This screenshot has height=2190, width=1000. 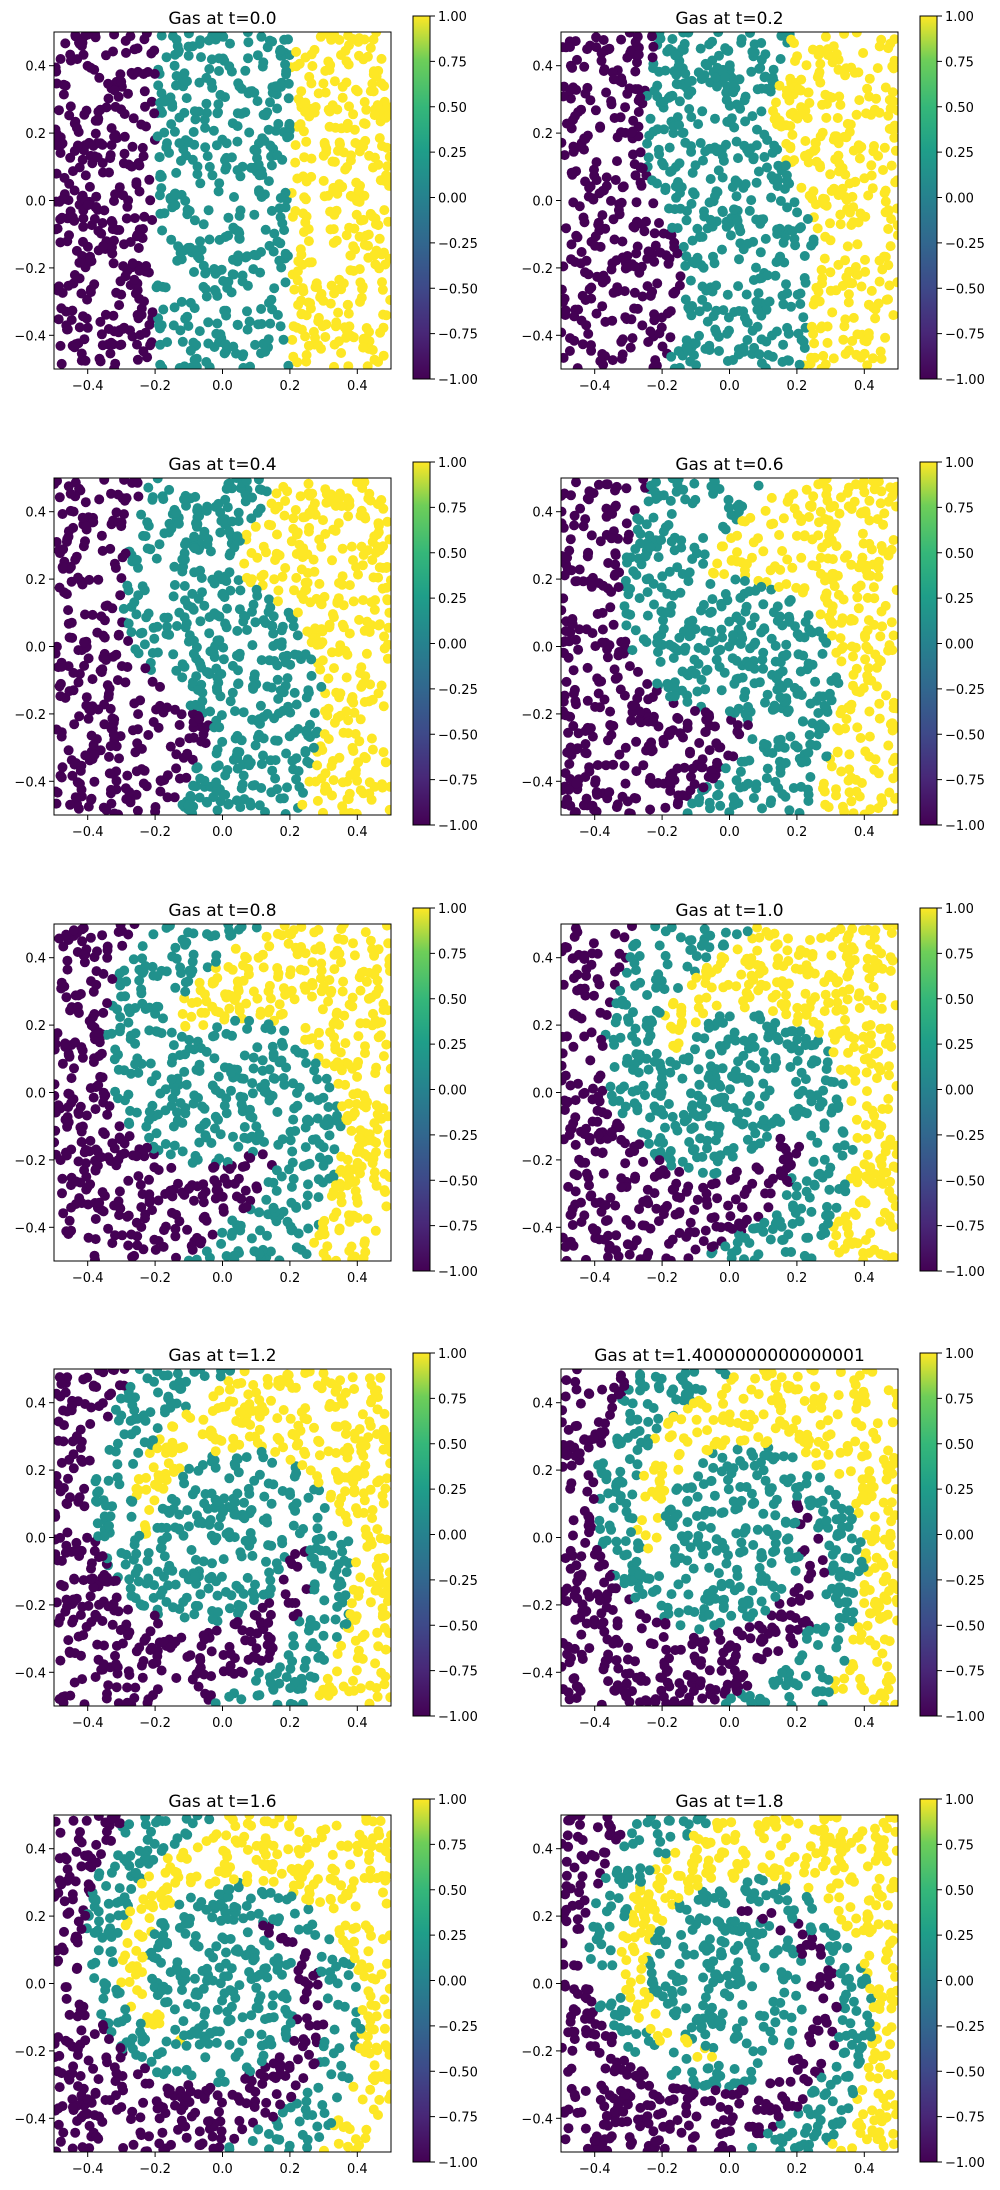 I want to click on y-tick-label: 0.4, so click(x=542, y=513).